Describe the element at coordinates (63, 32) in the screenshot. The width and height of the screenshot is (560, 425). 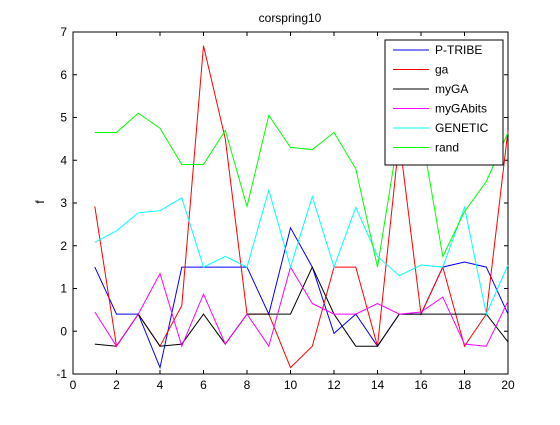
I see `y-tick-label: 7` at that location.